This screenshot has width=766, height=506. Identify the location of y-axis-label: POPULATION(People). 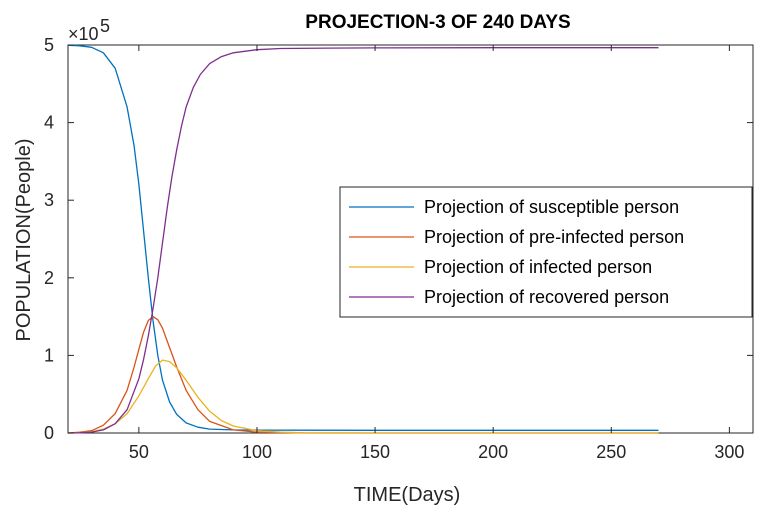
(24, 239).